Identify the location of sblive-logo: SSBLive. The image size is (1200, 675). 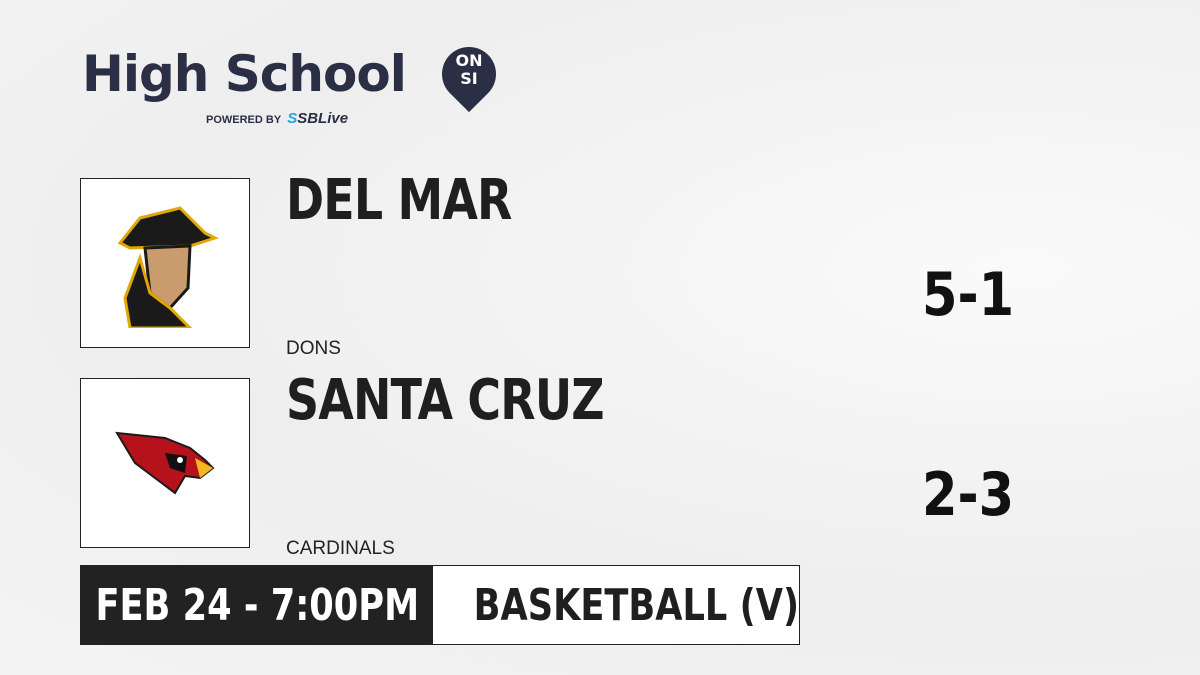
(318, 118).